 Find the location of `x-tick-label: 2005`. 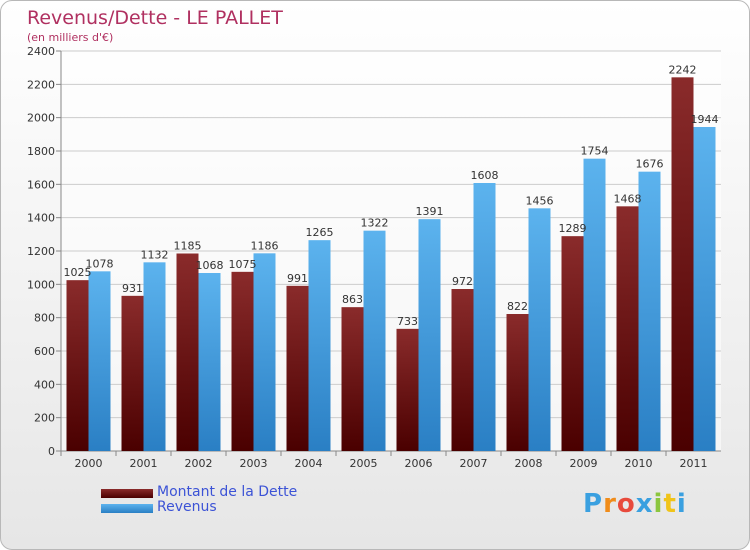

x-tick-label: 2005 is located at coordinates (364, 463).